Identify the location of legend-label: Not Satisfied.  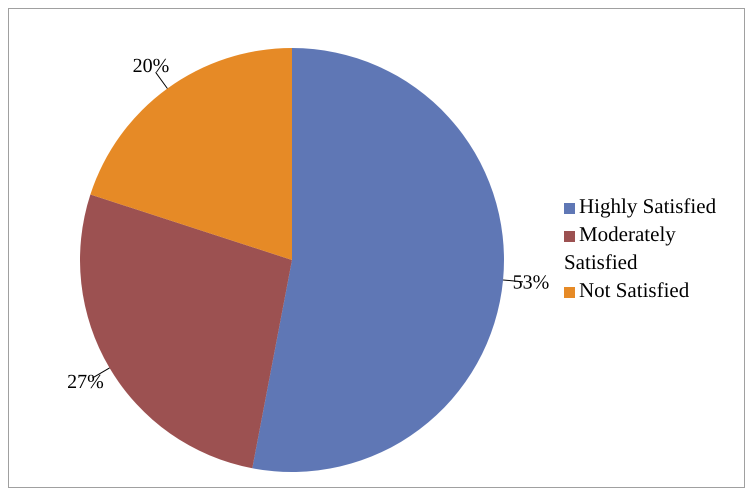
(634, 290).